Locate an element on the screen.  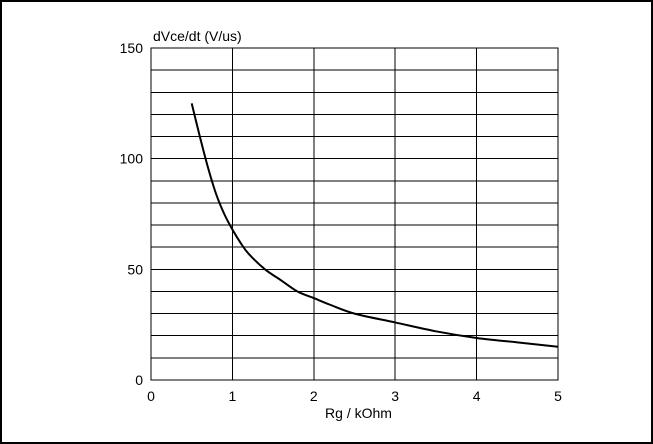
y-tick-label: 100 is located at coordinates (132, 159).